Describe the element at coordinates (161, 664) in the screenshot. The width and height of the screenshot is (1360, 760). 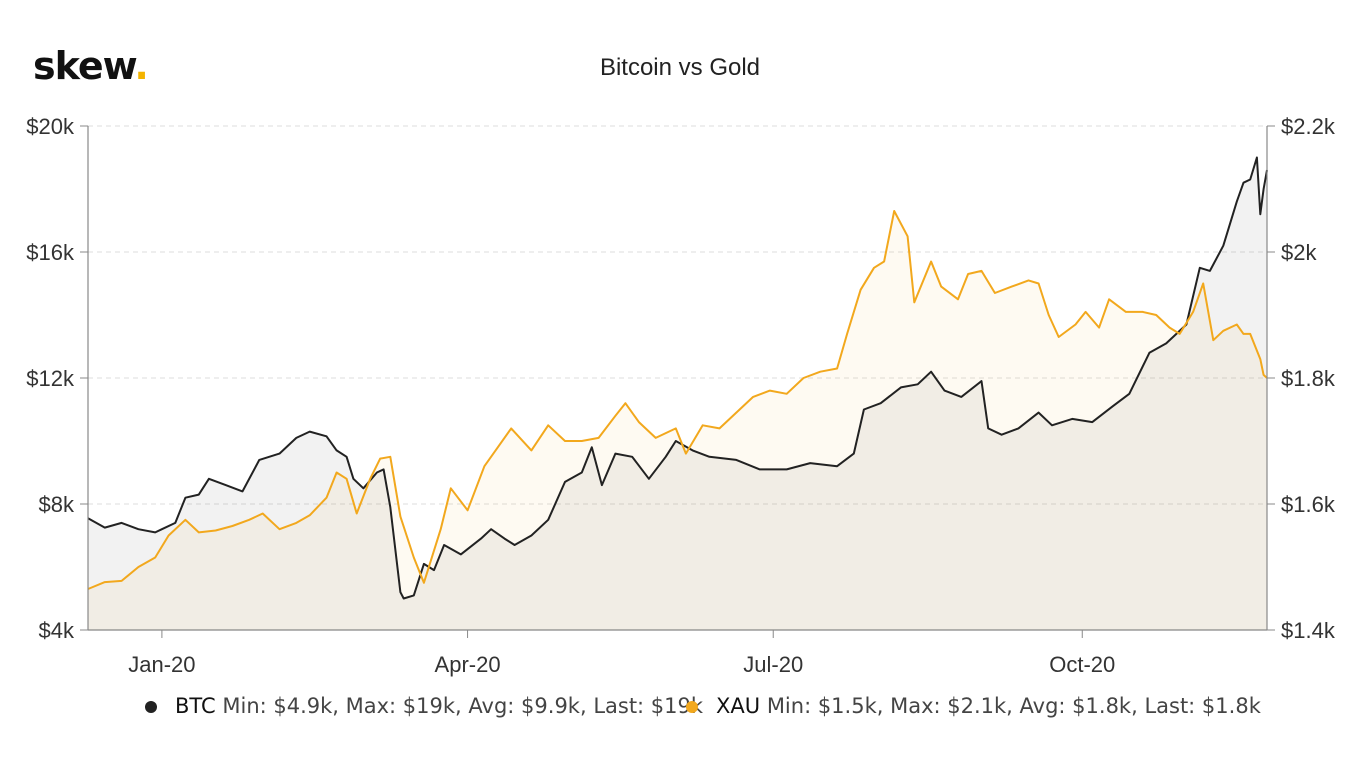
I see `x-tick-label: Jan-20` at that location.